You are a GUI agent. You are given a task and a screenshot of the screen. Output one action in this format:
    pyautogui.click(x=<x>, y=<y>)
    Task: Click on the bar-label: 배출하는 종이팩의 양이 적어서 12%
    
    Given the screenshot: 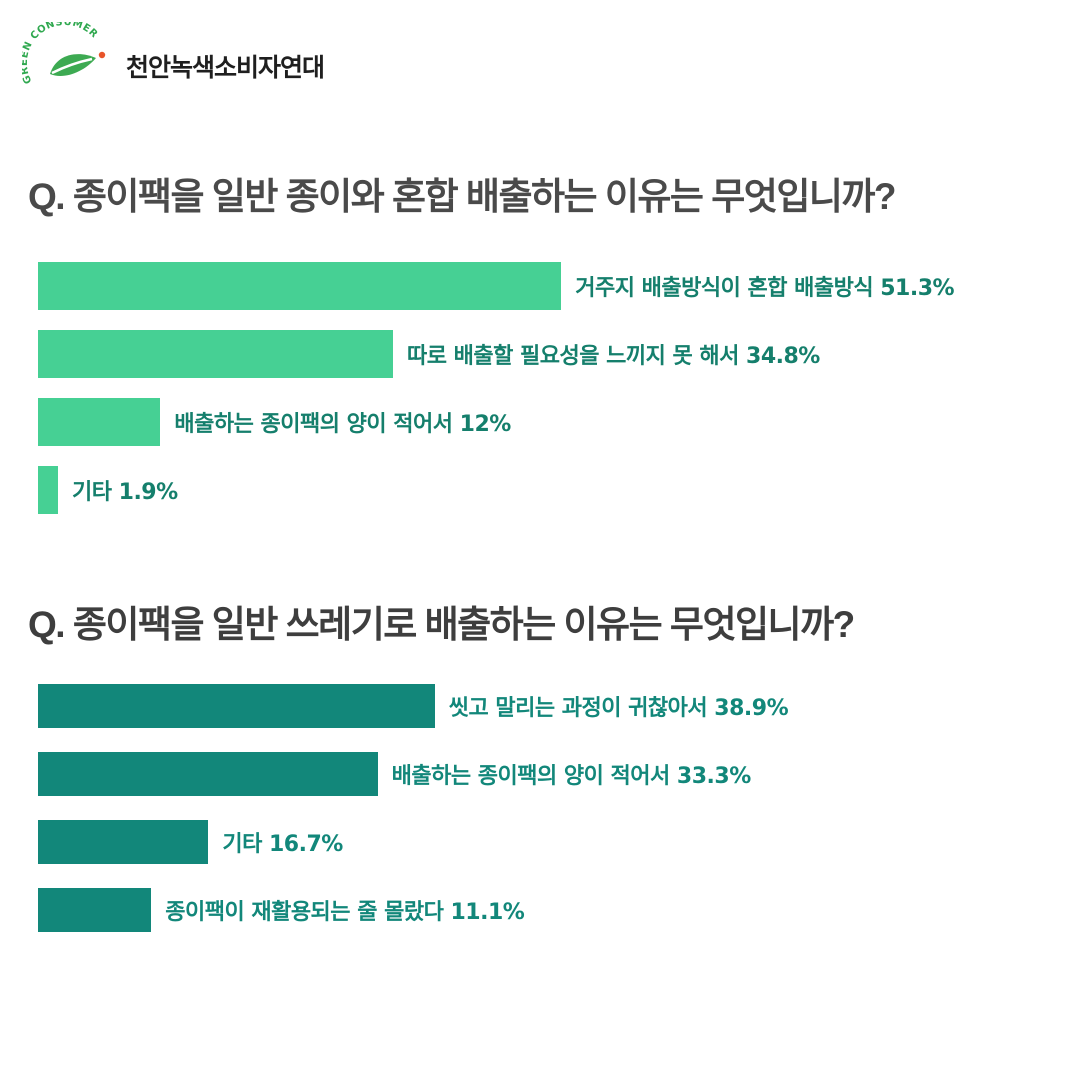 What is the action you would take?
    pyautogui.click(x=343, y=422)
    